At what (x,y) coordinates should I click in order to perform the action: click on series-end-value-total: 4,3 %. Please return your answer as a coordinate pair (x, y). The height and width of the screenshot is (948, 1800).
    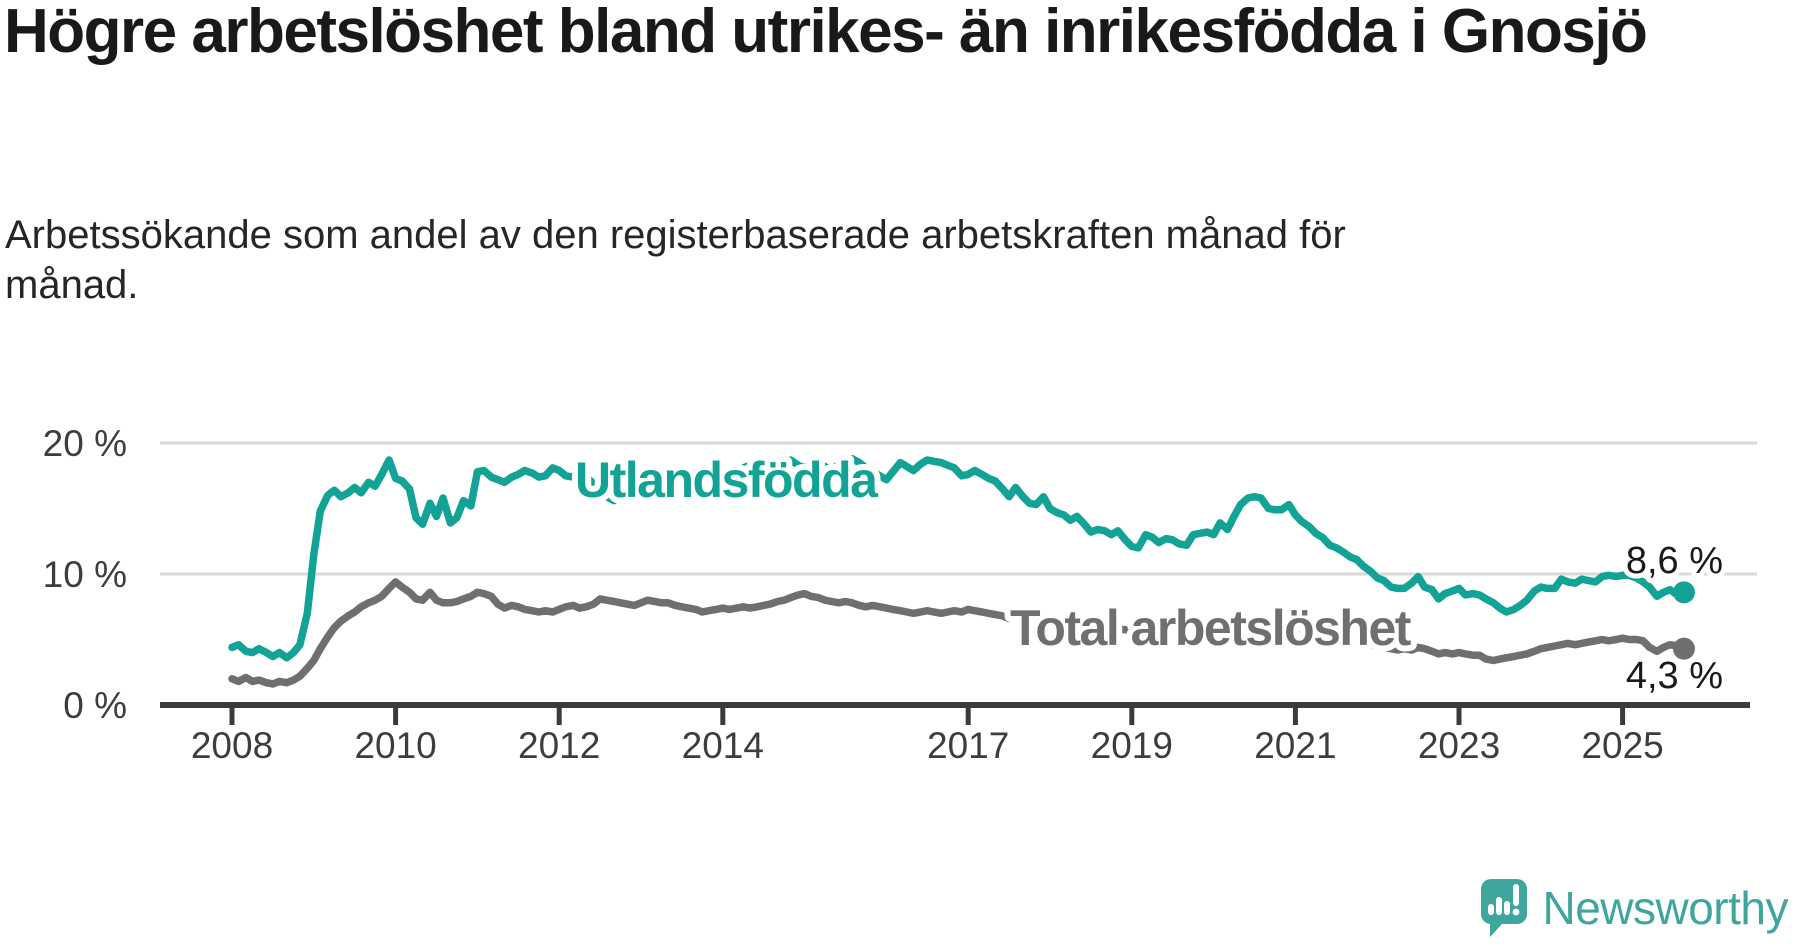
    Looking at the image, I should click on (1674, 676).